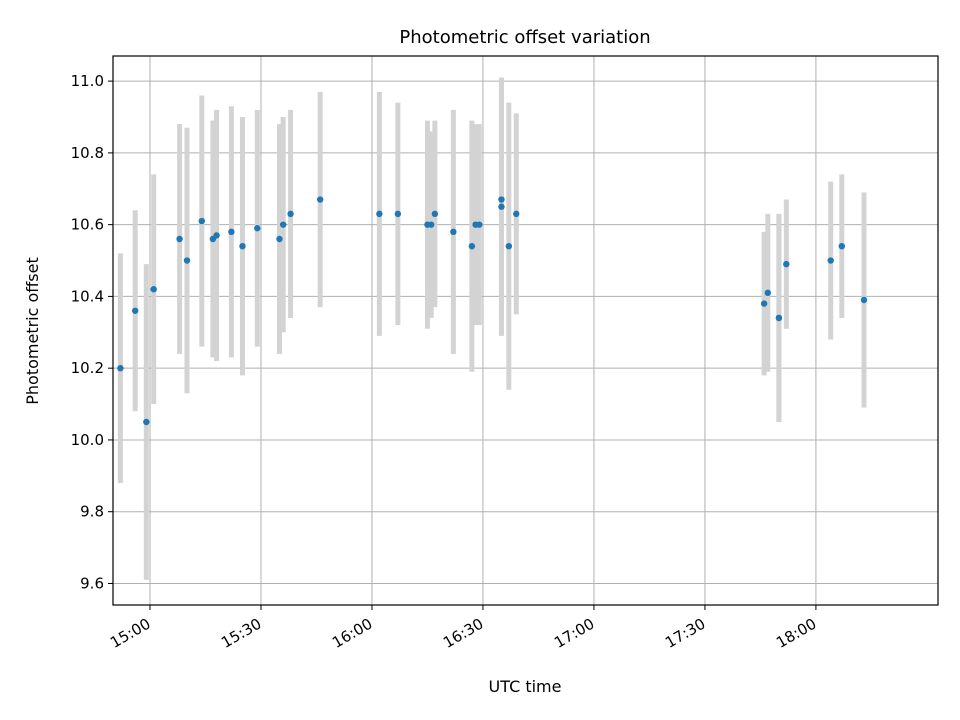  What do you see at coordinates (87, 225) in the screenshot?
I see `y-tick-label: 10.6` at bounding box center [87, 225].